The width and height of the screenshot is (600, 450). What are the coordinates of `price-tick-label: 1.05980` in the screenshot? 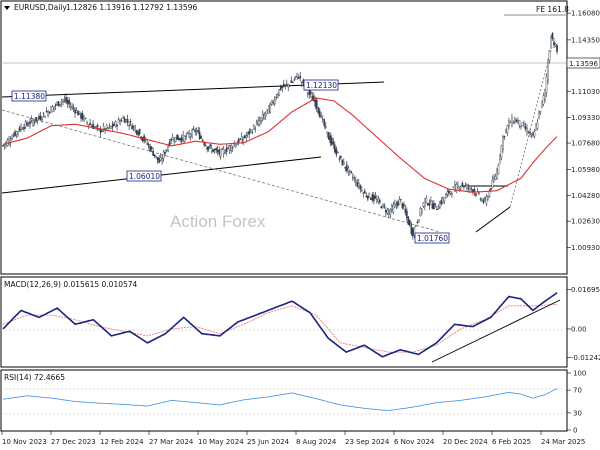 It's located at (585, 170).